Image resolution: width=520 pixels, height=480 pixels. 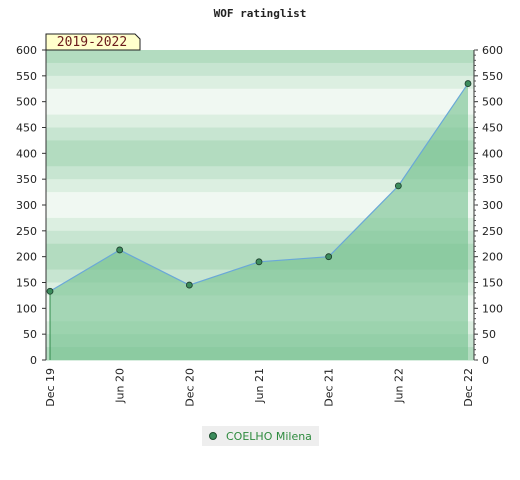 I want to click on period-label-box: 2019-2022, so click(x=93, y=42).